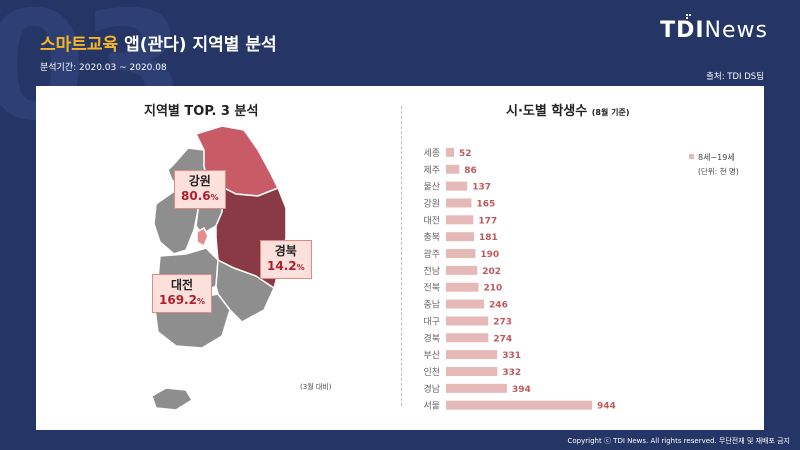 Image resolution: width=800 pixels, height=450 pixels. I want to click on analysis-period: 분석기간: 2020.03 ~ 2020.08, so click(103, 68).